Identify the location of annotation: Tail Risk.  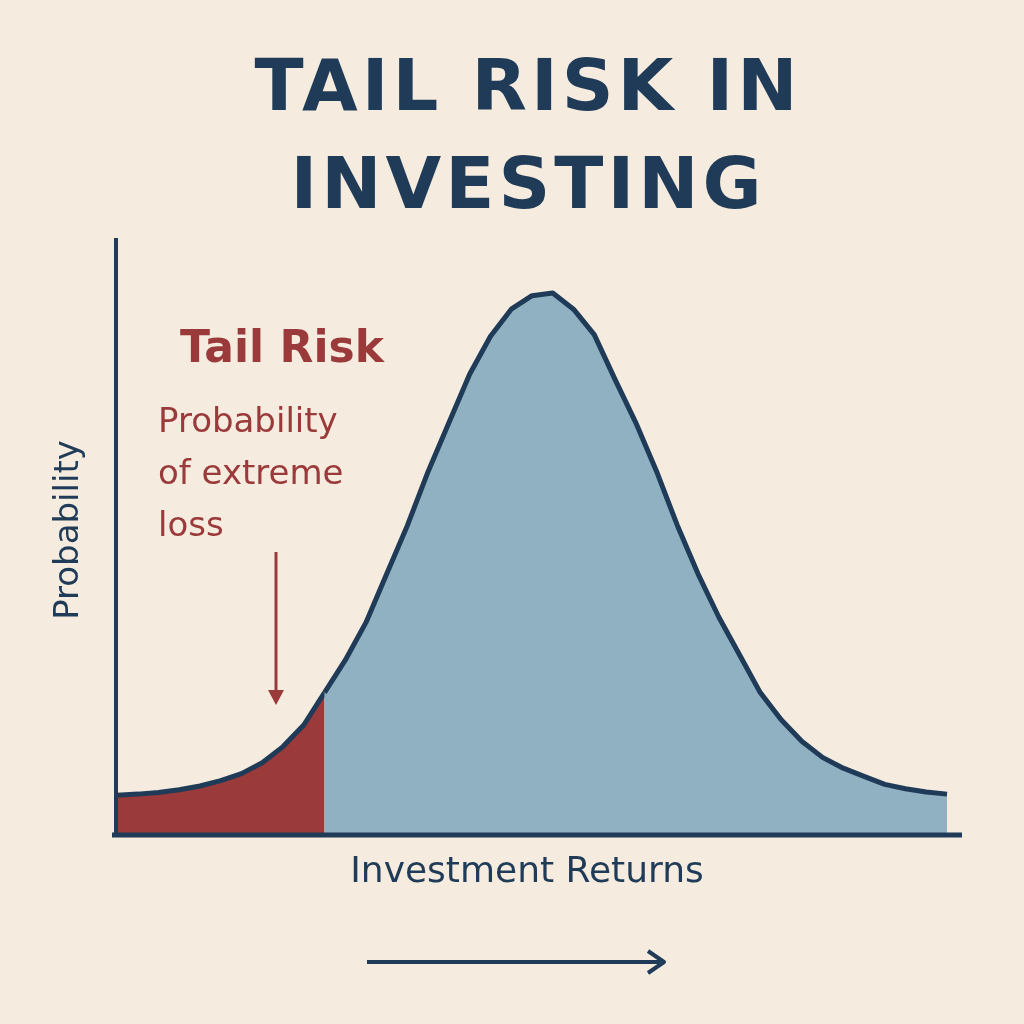
(283, 346).